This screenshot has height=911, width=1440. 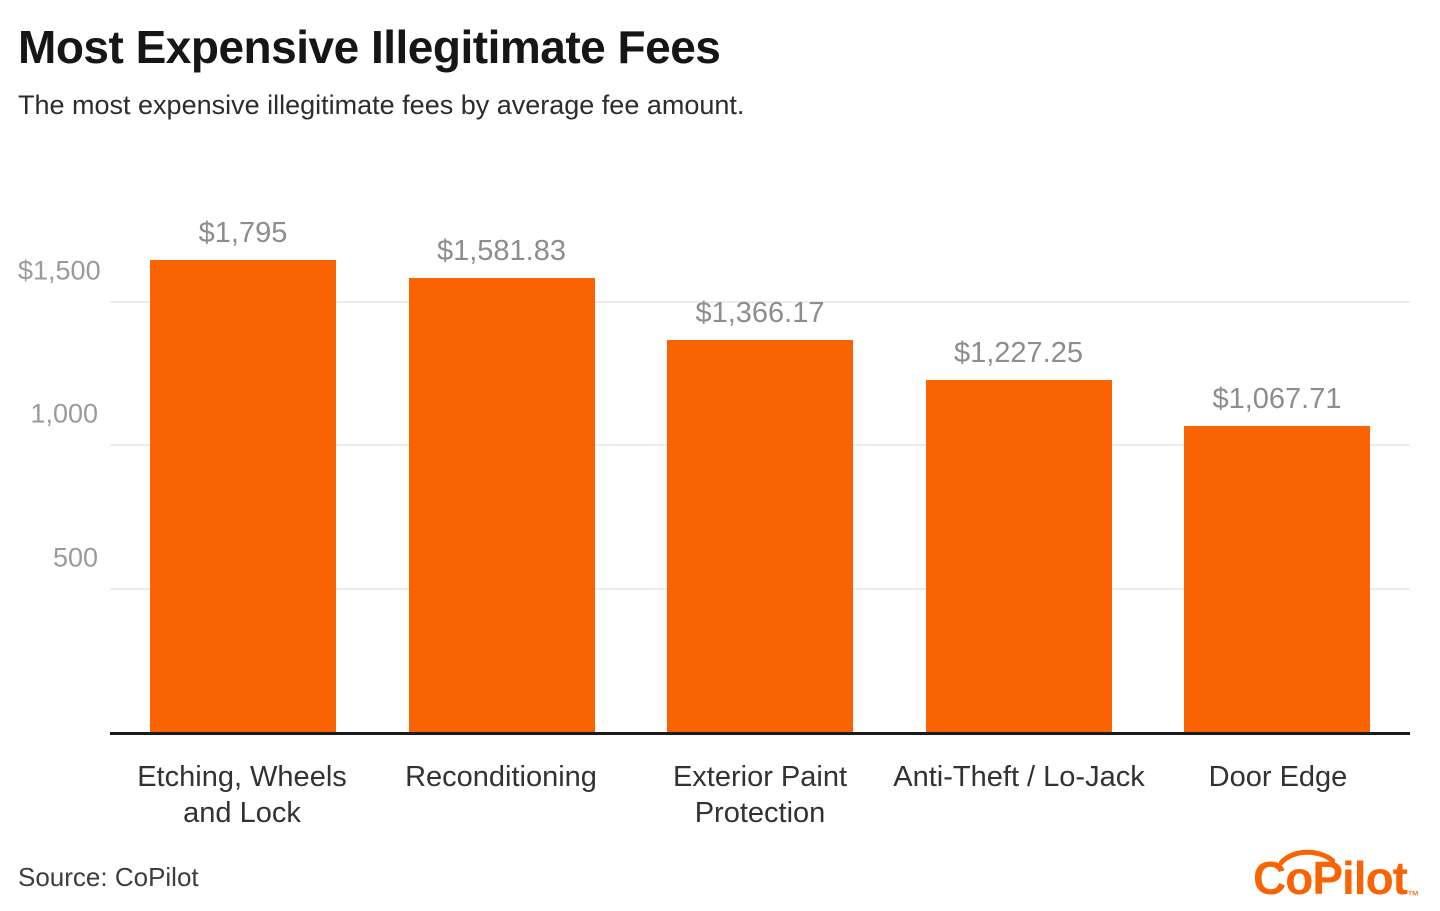 I want to click on logo-wordmark: CoPilot, so click(x=1330, y=878).